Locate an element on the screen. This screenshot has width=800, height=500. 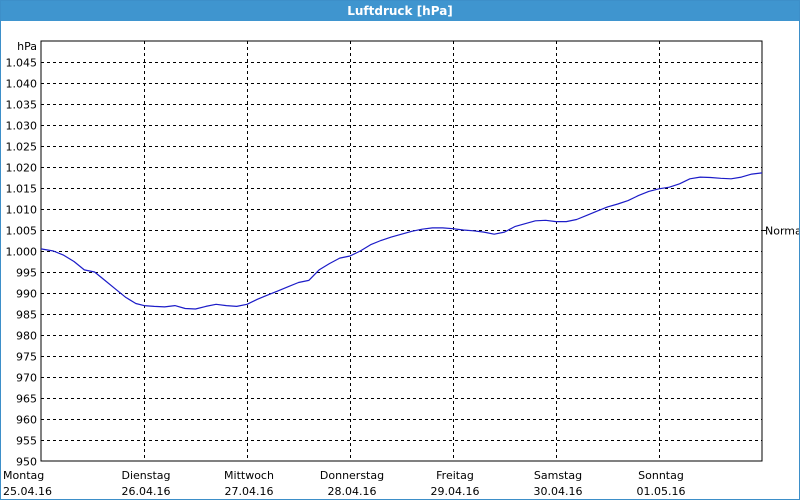
x-tick-date: 26.04.16 is located at coordinates (146, 491).